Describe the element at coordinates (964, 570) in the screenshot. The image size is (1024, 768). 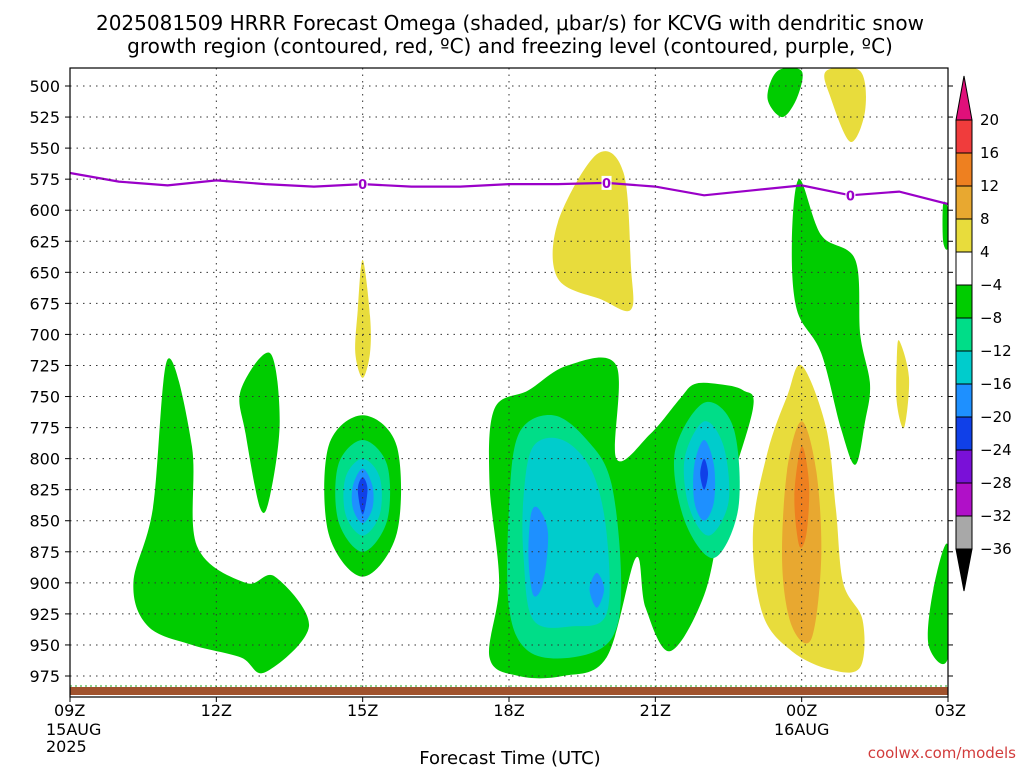
I see `colorbar-bottom-arrow` at that location.